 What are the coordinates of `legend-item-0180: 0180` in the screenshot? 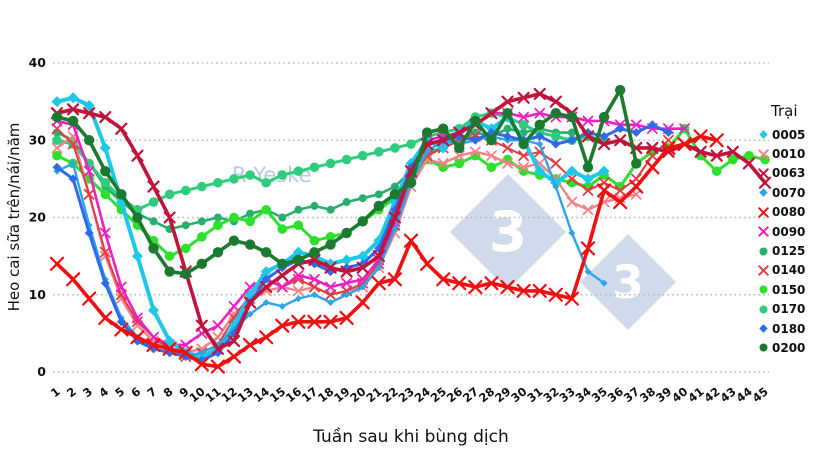 It's located at (788, 328).